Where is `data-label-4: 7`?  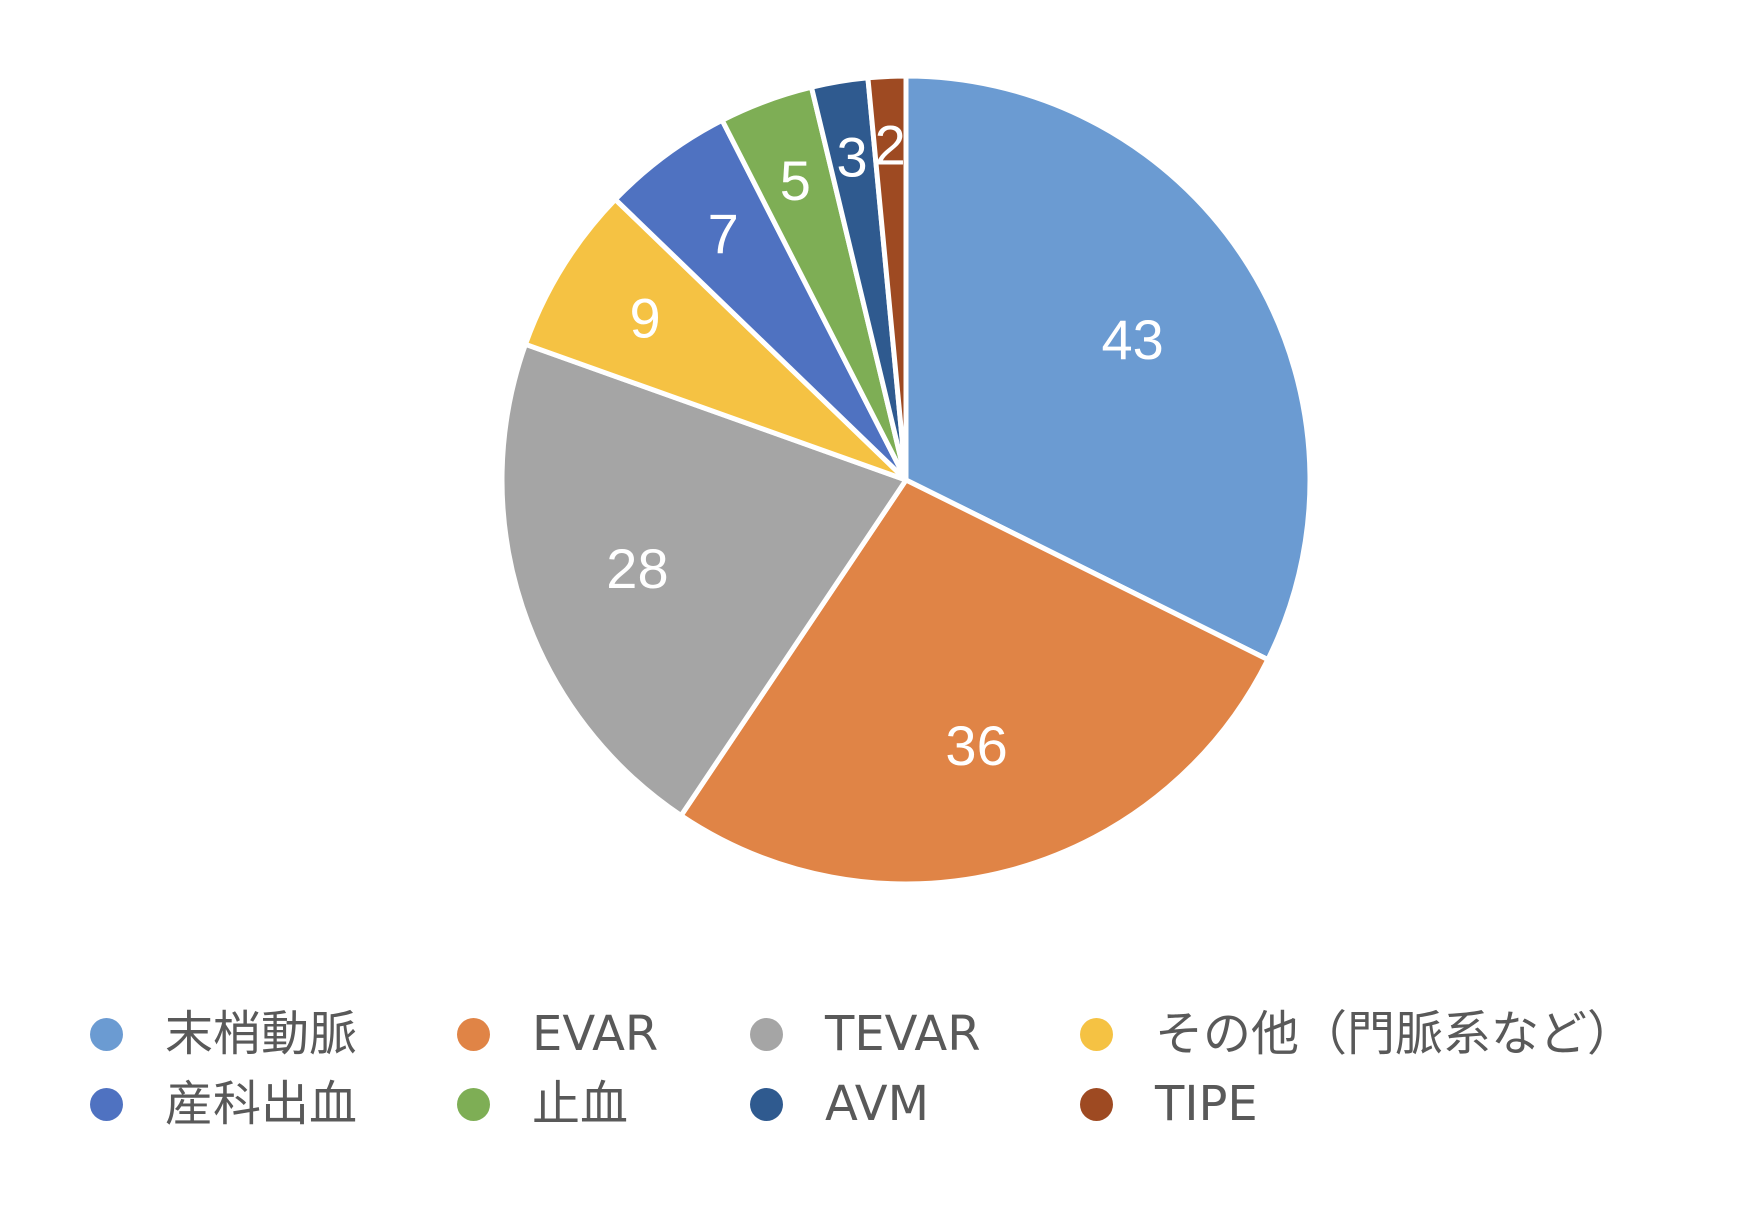 data-label-4: 7 is located at coordinates (723, 233).